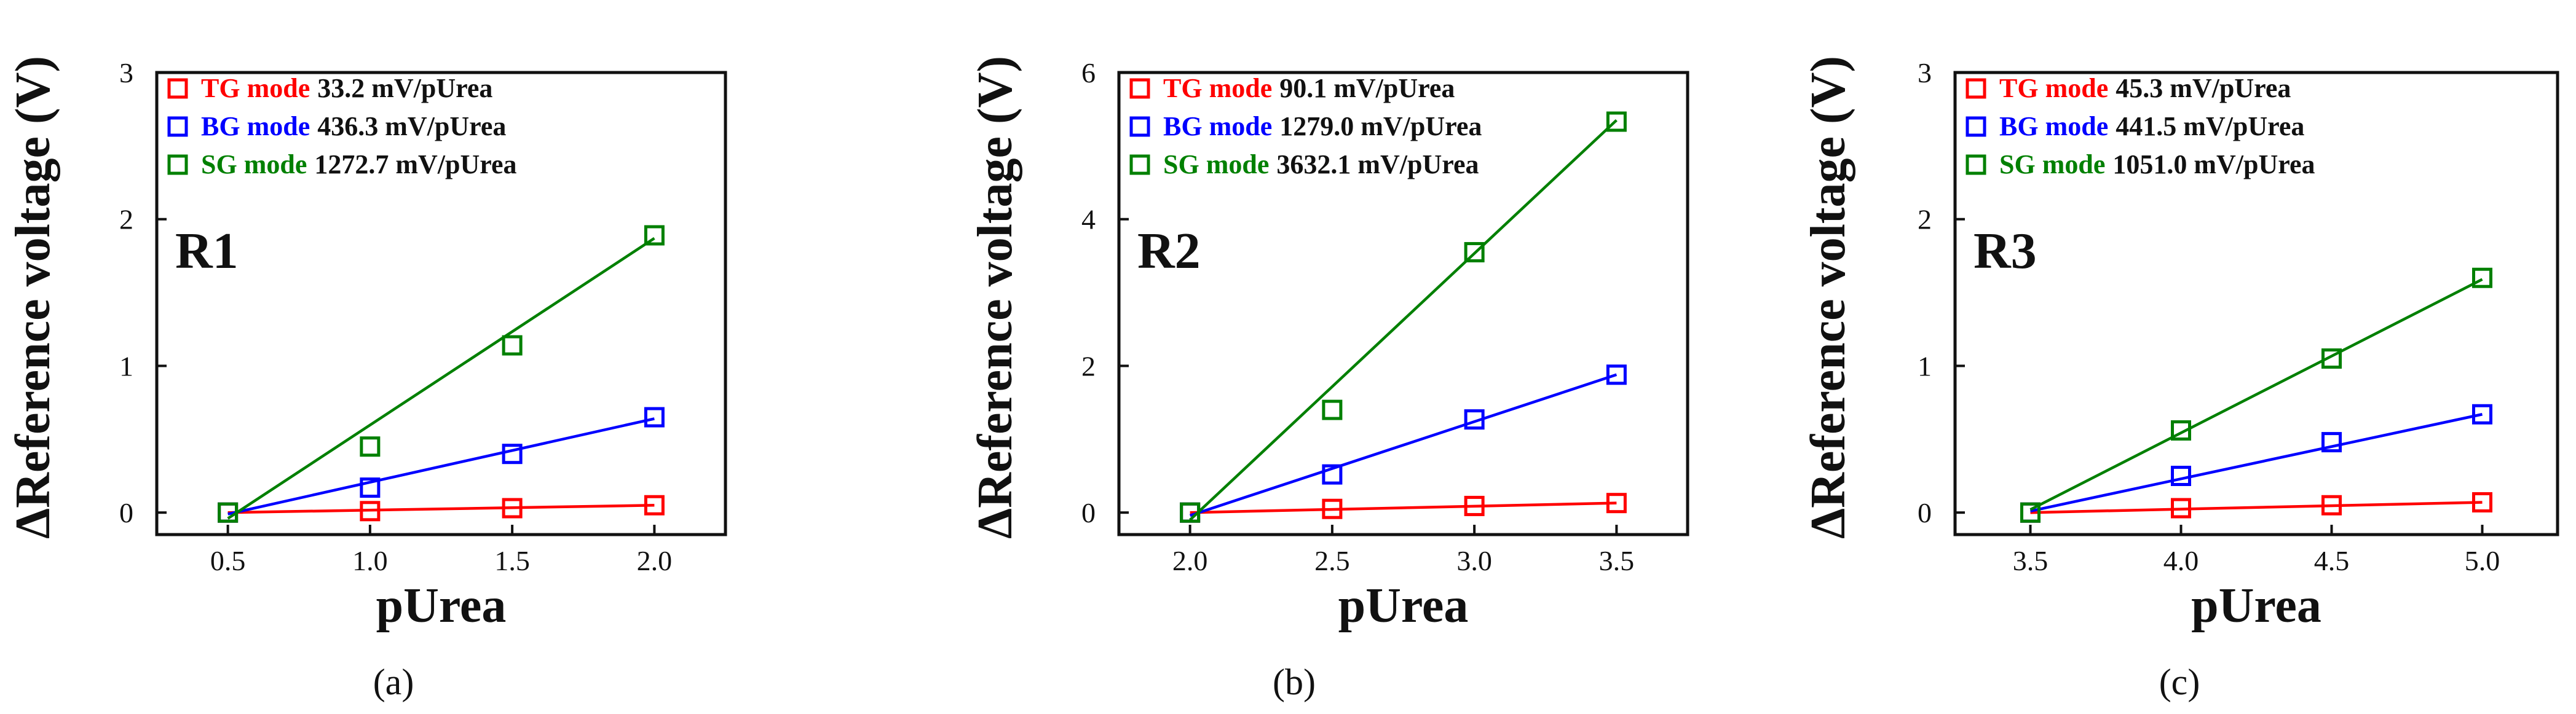 This screenshot has width=2576, height=714. What do you see at coordinates (655, 560) in the screenshot?
I see `x-tick-label-a: 2.0` at bounding box center [655, 560].